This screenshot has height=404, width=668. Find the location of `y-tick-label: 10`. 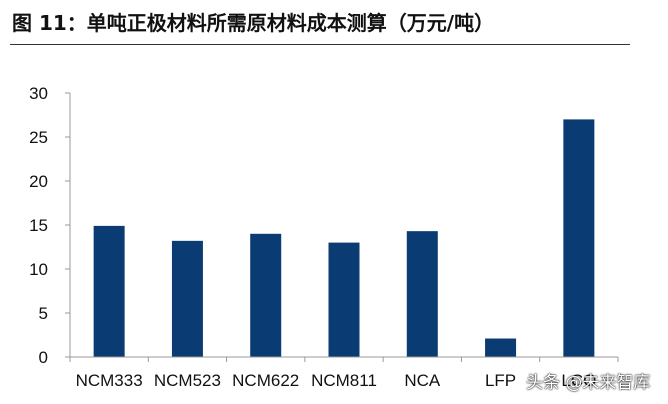

y-tick-label: 10 is located at coordinates (38, 269).